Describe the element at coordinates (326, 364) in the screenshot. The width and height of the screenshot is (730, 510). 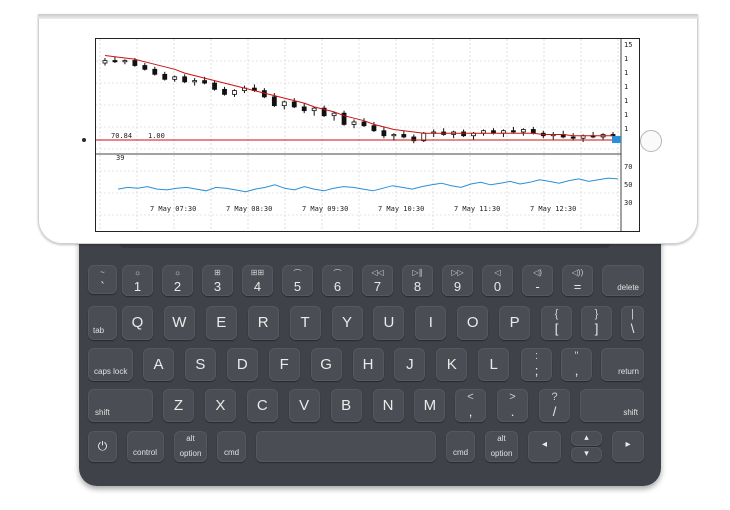
I see `key-g: G` at that location.